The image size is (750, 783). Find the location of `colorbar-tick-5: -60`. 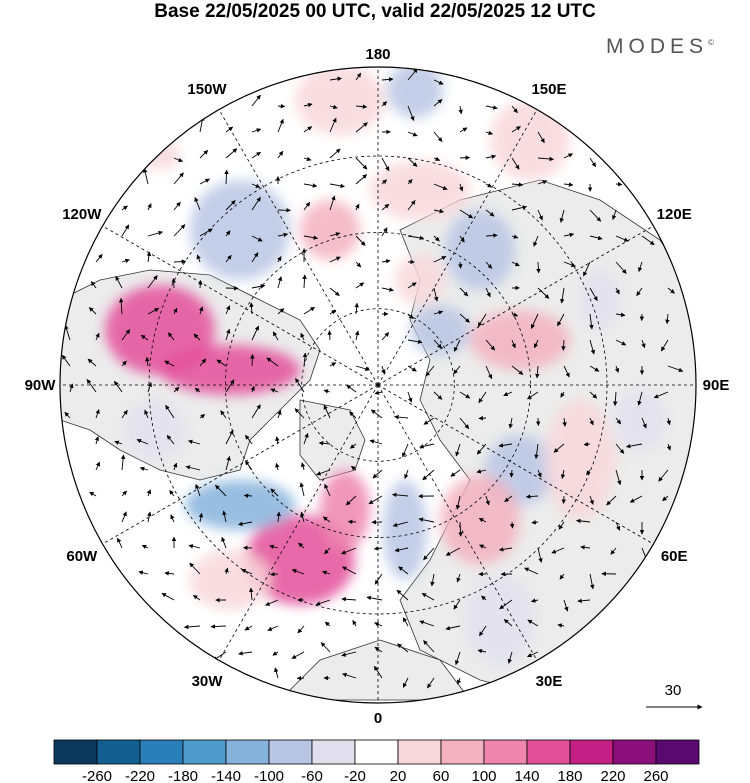

colorbar-tick-5: -60 is located at coordinates (312, 775).